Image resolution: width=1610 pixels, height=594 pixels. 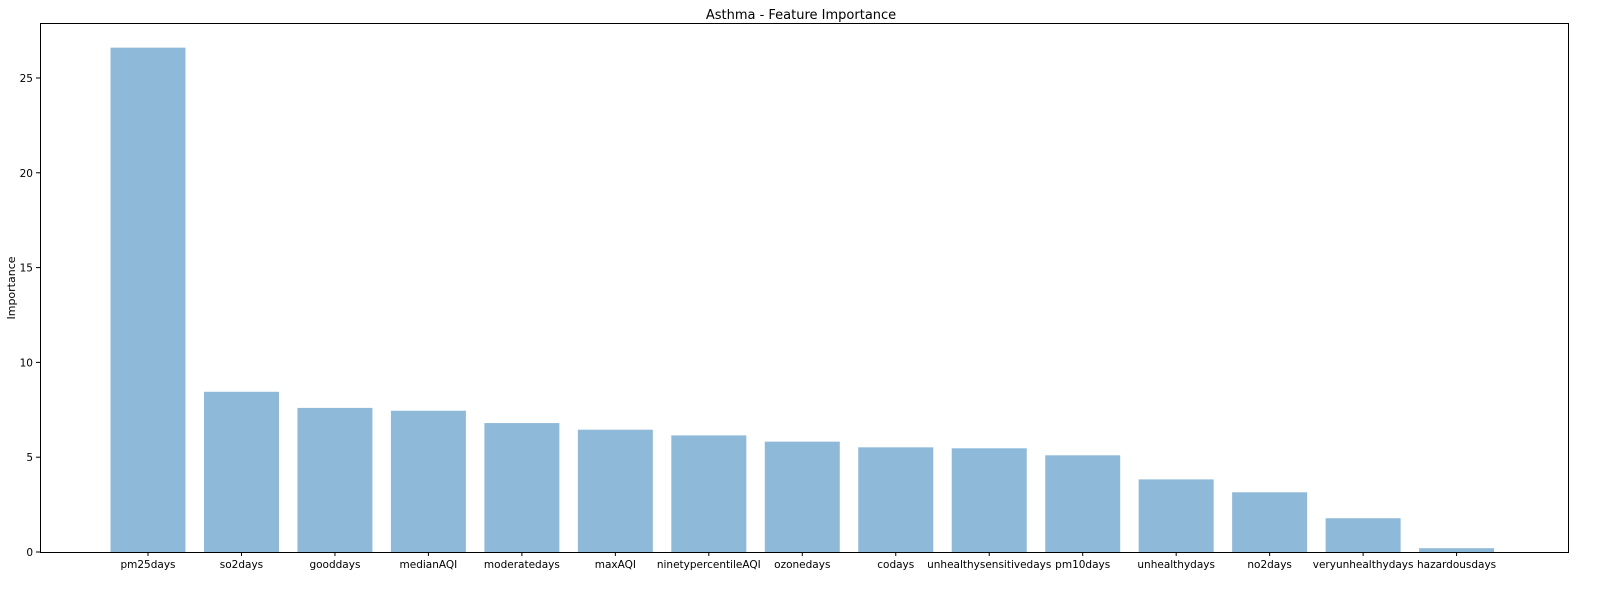 I want to click on bar-gooddays, so click(x=335, y=479).